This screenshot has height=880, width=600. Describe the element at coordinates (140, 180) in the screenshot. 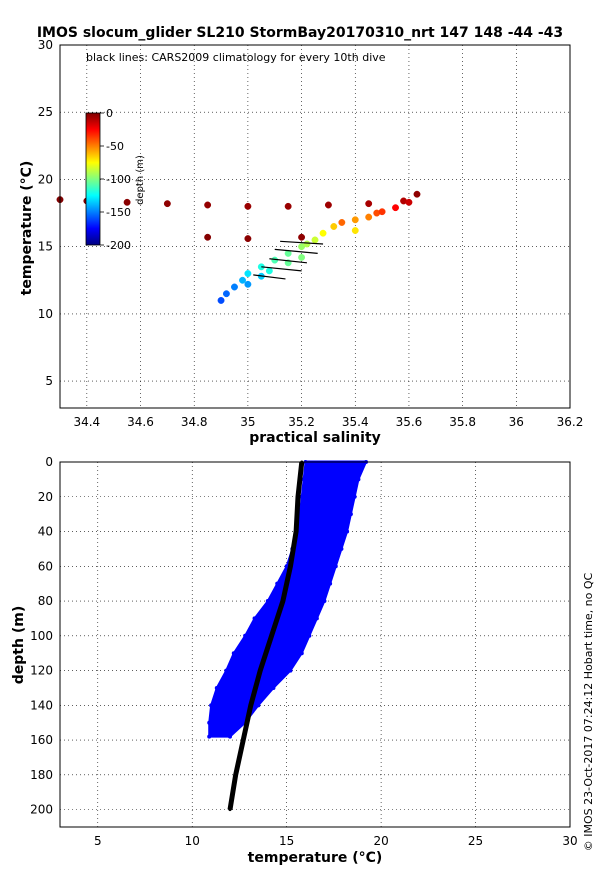

I see `colorbar-label: depth (m)` at that location.